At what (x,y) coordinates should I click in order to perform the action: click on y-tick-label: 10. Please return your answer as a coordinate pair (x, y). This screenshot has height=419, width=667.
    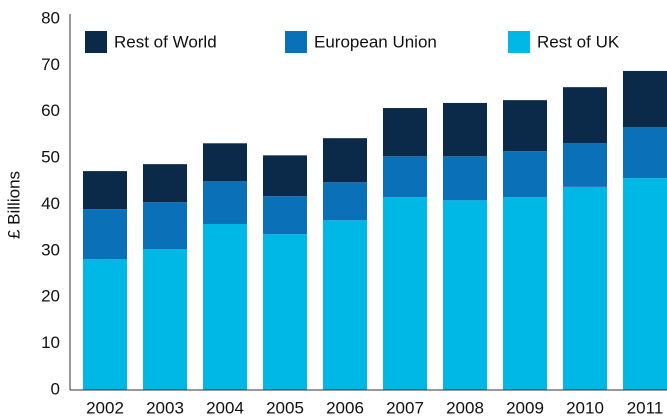
    Looking at the image, I should click on (50, 342).